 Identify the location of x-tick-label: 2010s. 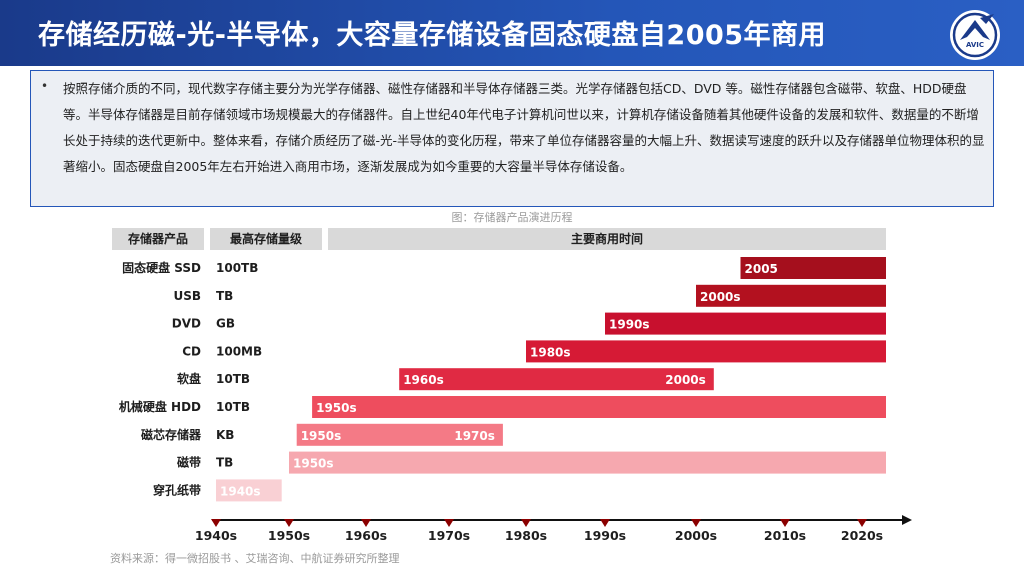
(785, 535).